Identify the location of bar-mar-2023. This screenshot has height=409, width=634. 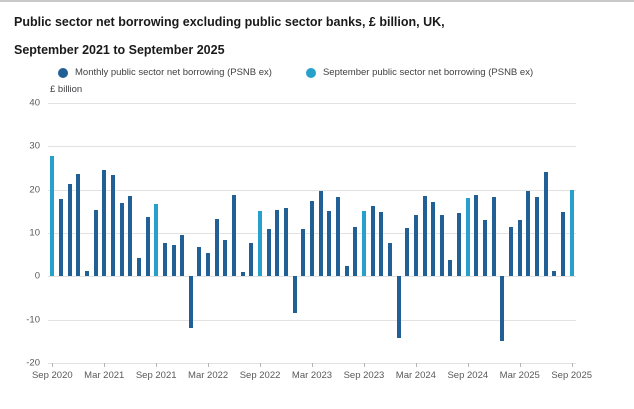
(312, 239).